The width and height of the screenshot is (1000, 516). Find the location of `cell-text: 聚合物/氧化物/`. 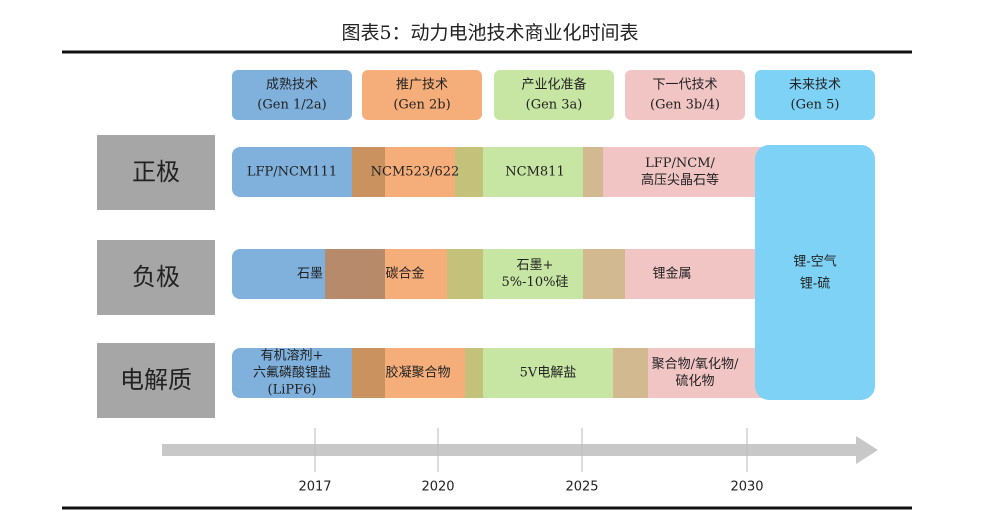

cell-text: 聚合物/氧化物/ is located at coordinates (695, 364).